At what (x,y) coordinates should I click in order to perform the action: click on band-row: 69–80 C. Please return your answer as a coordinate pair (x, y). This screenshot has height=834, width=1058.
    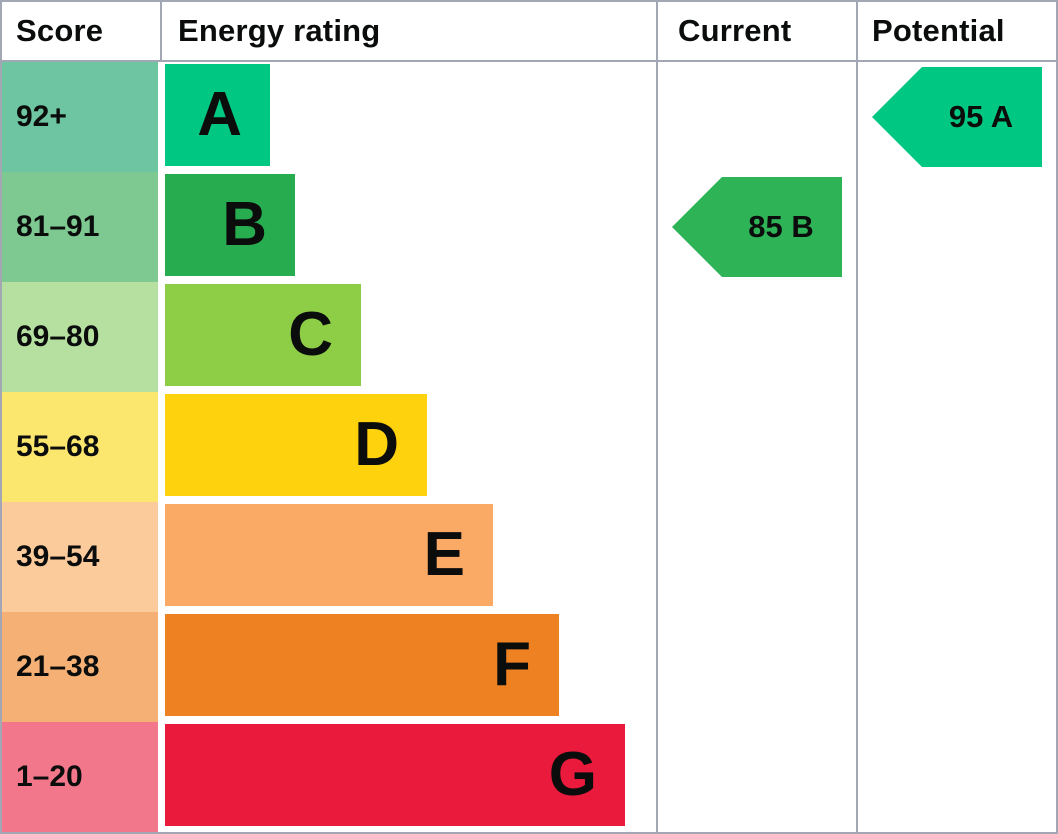
    Looking at the image, I should click on (529, 337).